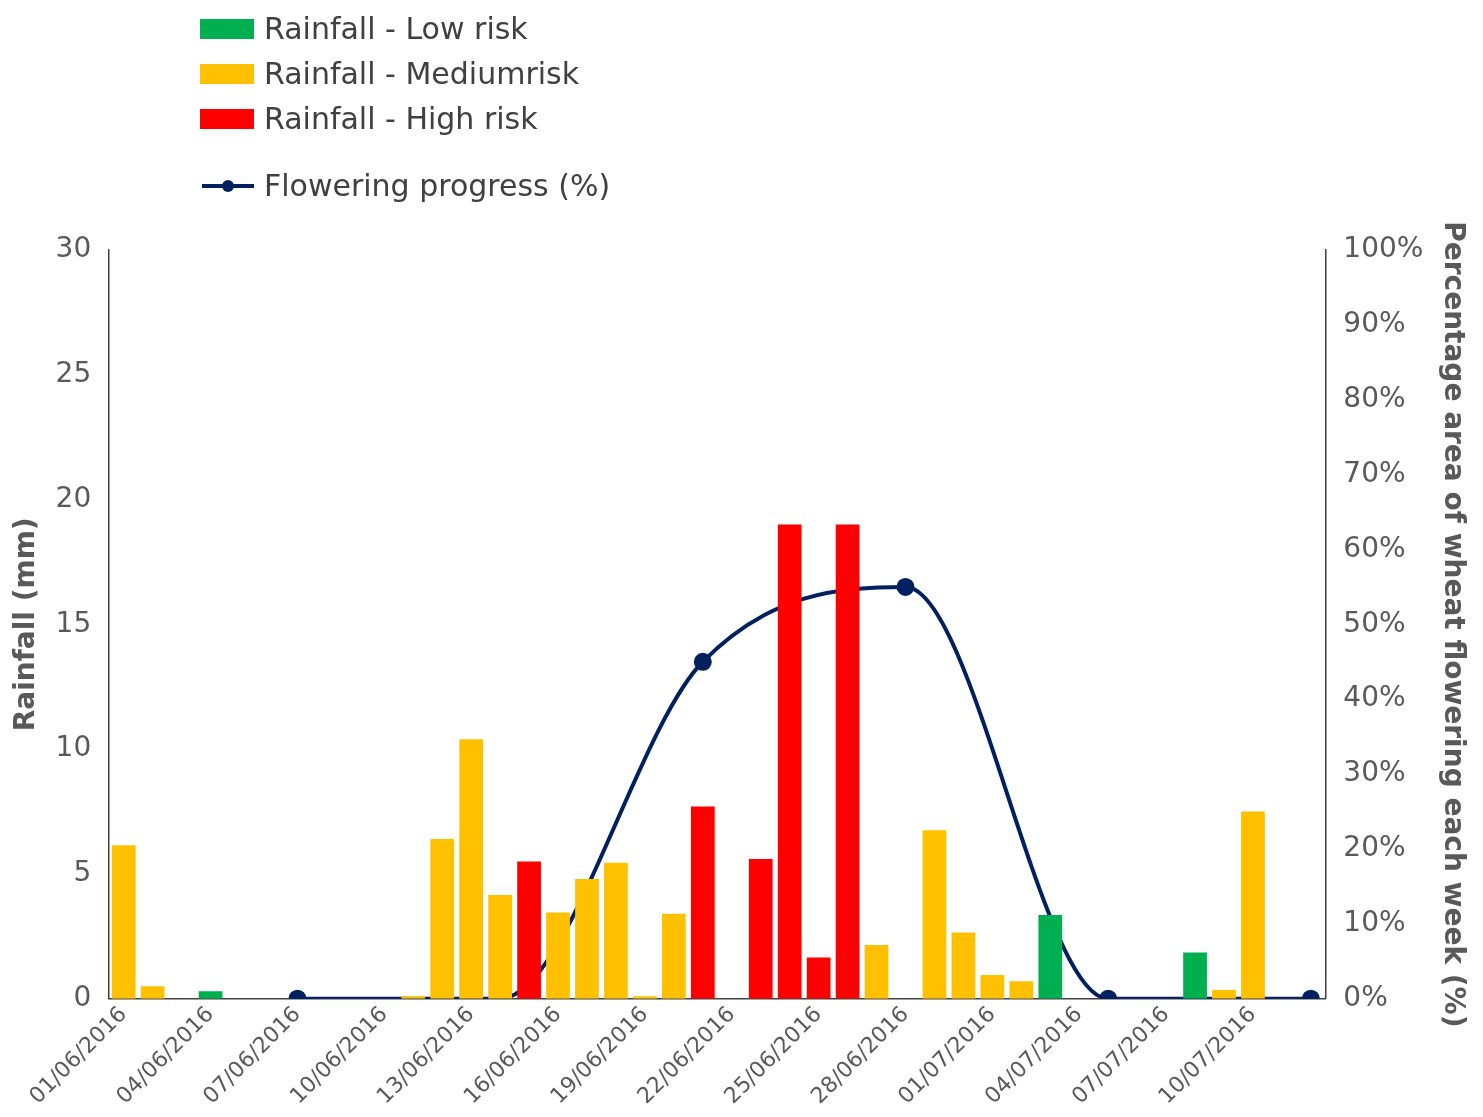  I want to click on y-tick-label: 10, so click(73, 747).